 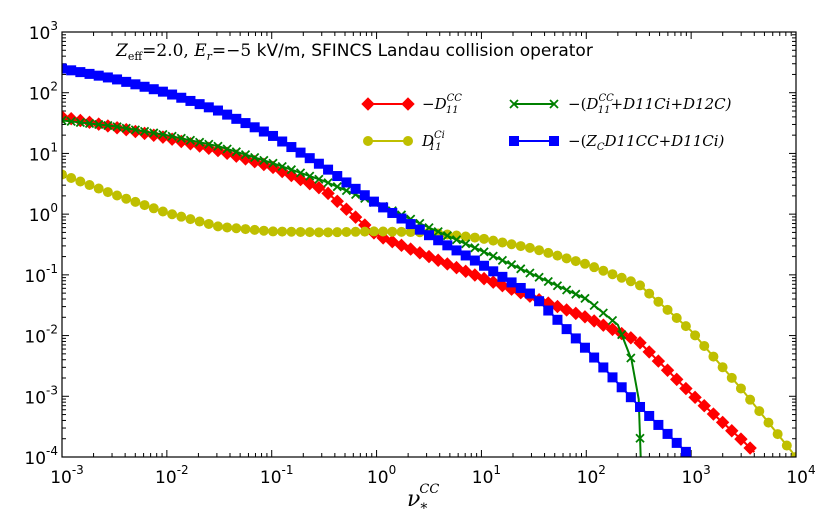 I want to click on x-tick-label: 10², so click(x=591, y=475).